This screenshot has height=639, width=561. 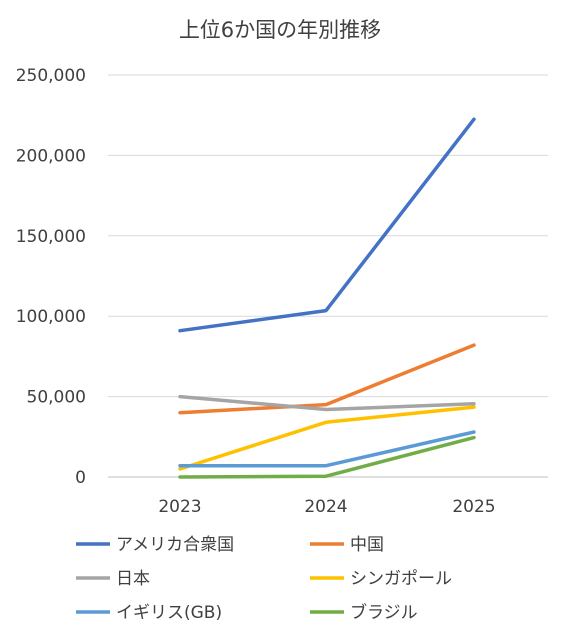 I want to click on x-axis-ticks: 2023 2024 2025, so click(x=326, y=507).